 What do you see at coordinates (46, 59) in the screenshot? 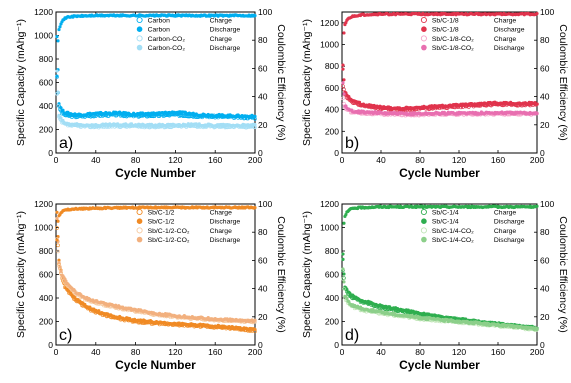
I see `y-tick-label-left: 800` at bounding box center [46, 59].